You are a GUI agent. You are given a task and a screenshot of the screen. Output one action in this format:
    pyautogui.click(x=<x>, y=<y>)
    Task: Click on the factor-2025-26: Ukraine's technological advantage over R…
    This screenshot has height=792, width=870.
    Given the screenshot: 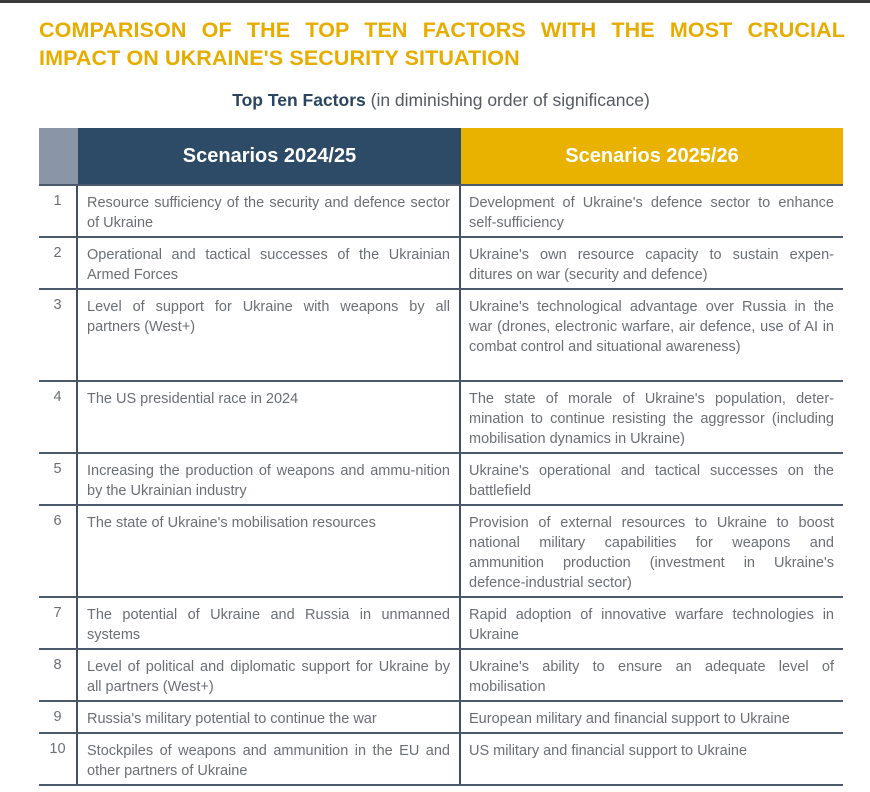 What is the action you would take?
    pyautogui.click(x=651, y=327)
    